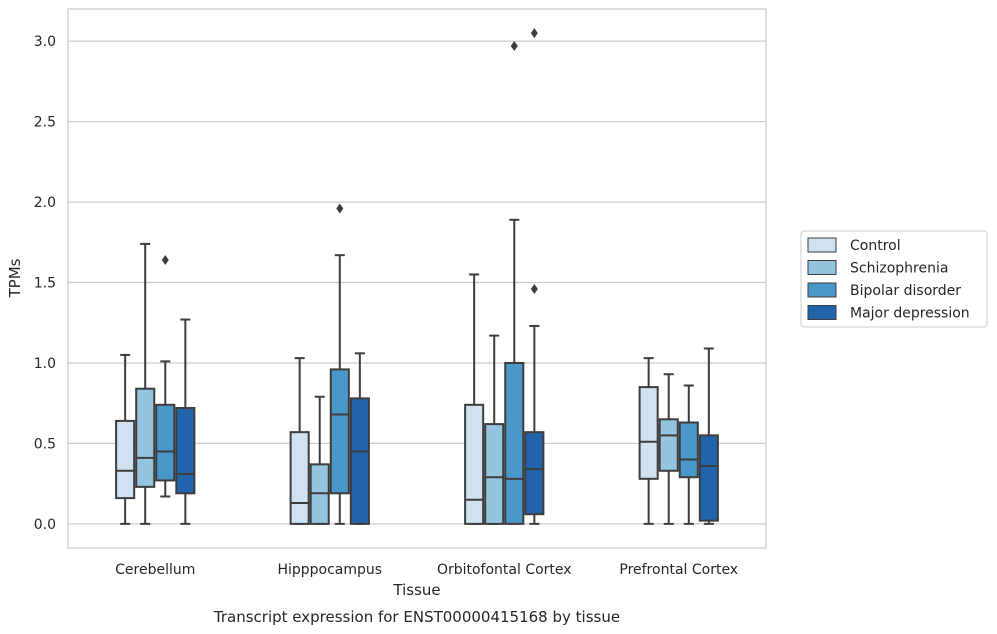  I want to click on x-axis-title: Tissue, so click(416, 590).